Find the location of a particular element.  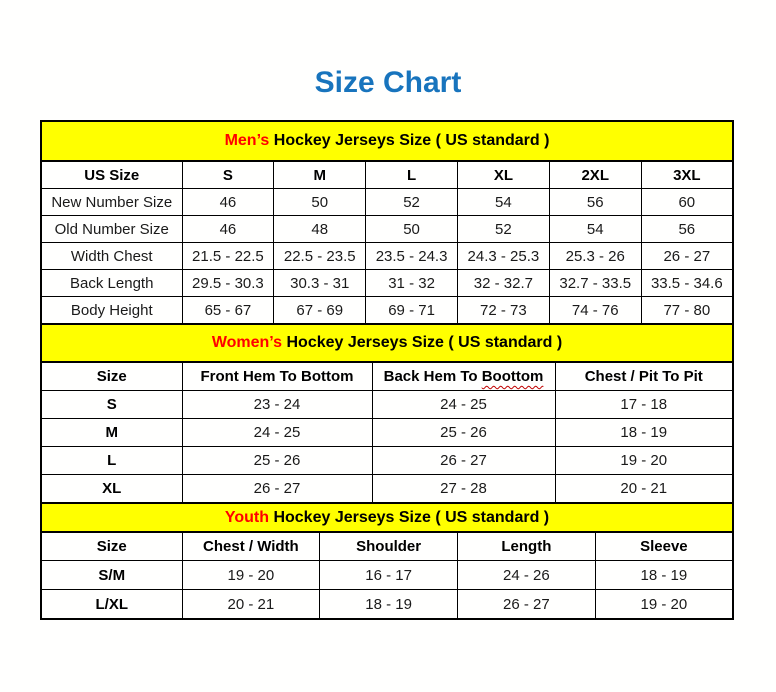

cell: 31 - 32 is located at coordinates (411, 283).